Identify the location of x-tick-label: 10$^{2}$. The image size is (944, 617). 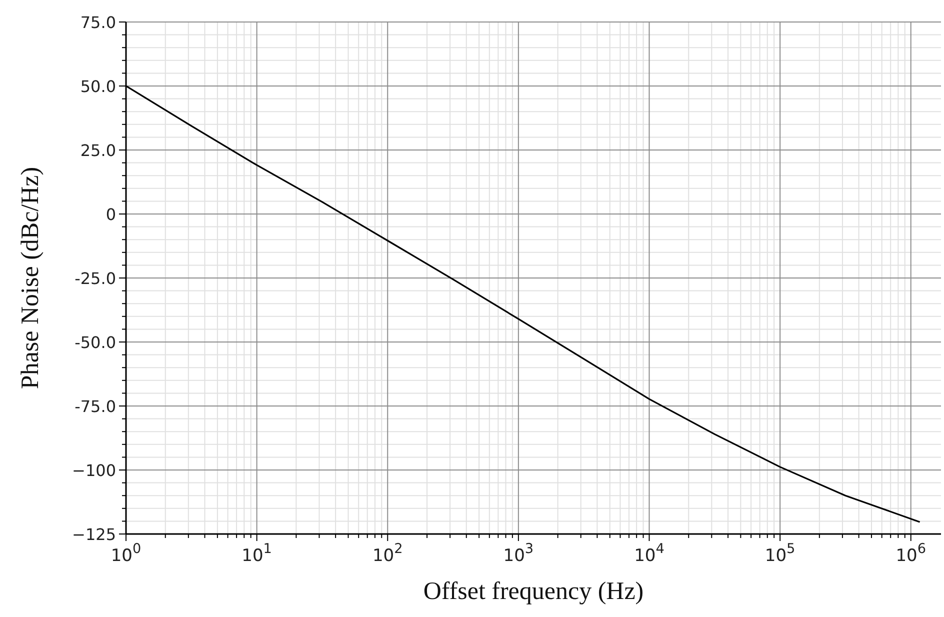
(387, 553).